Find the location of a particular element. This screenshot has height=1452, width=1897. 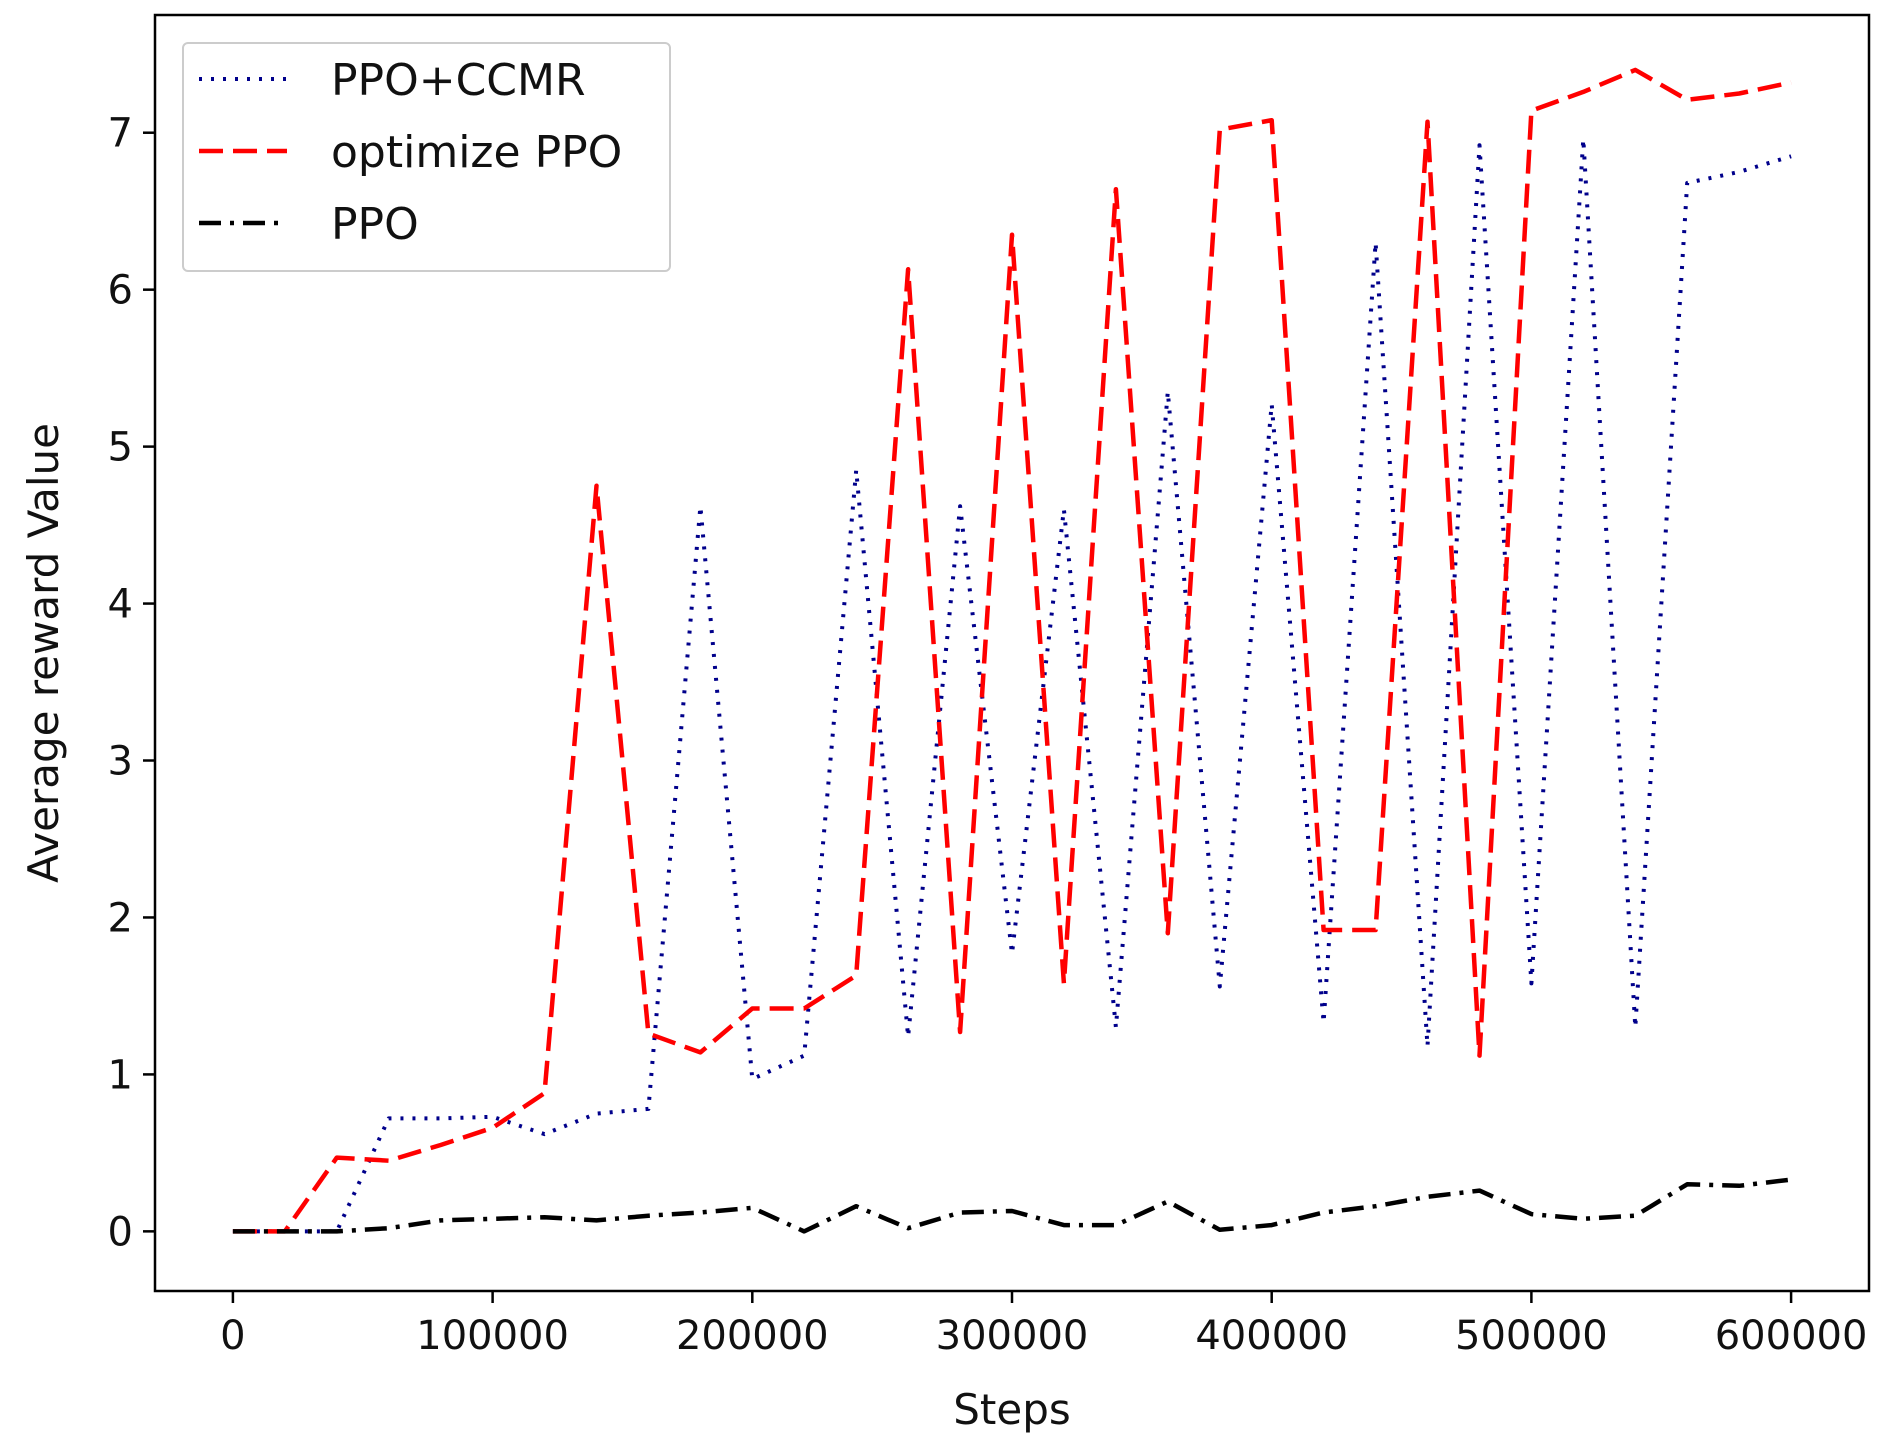

x-axis-label: Steps is located at coordinates (1012, 1409).